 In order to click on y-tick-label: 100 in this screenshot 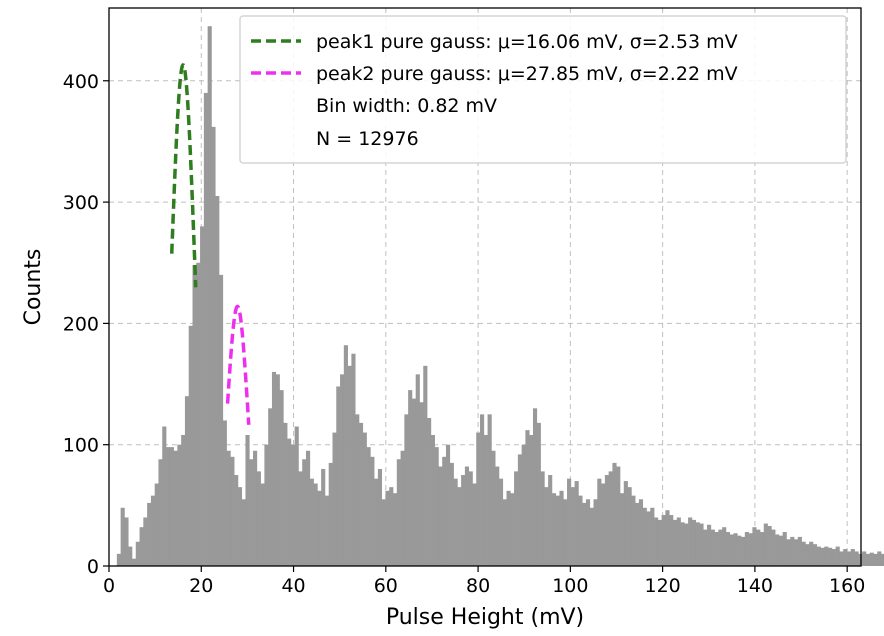, I will do `click(81, 446)`.